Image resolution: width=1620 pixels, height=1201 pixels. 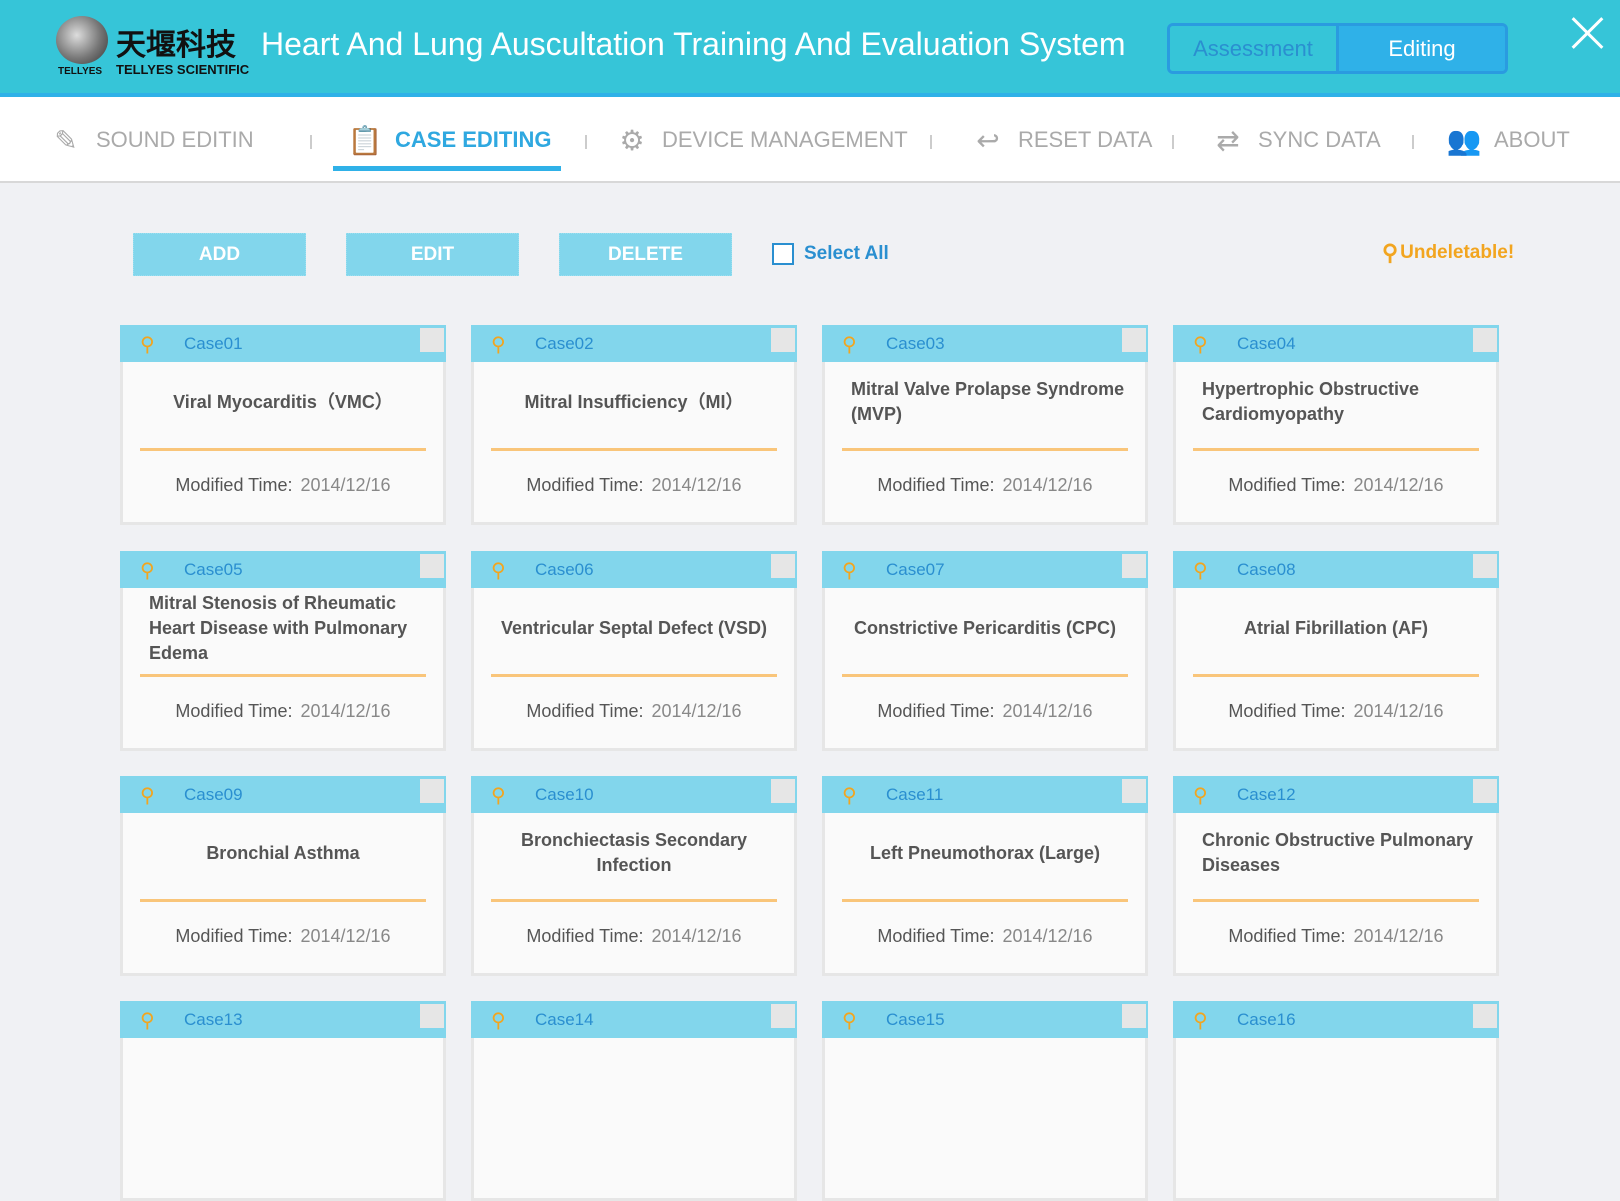 I want to click on nav-tab-device-management: ⚙ DEVICE MANAGEMENT, so click(x=762, y=140).